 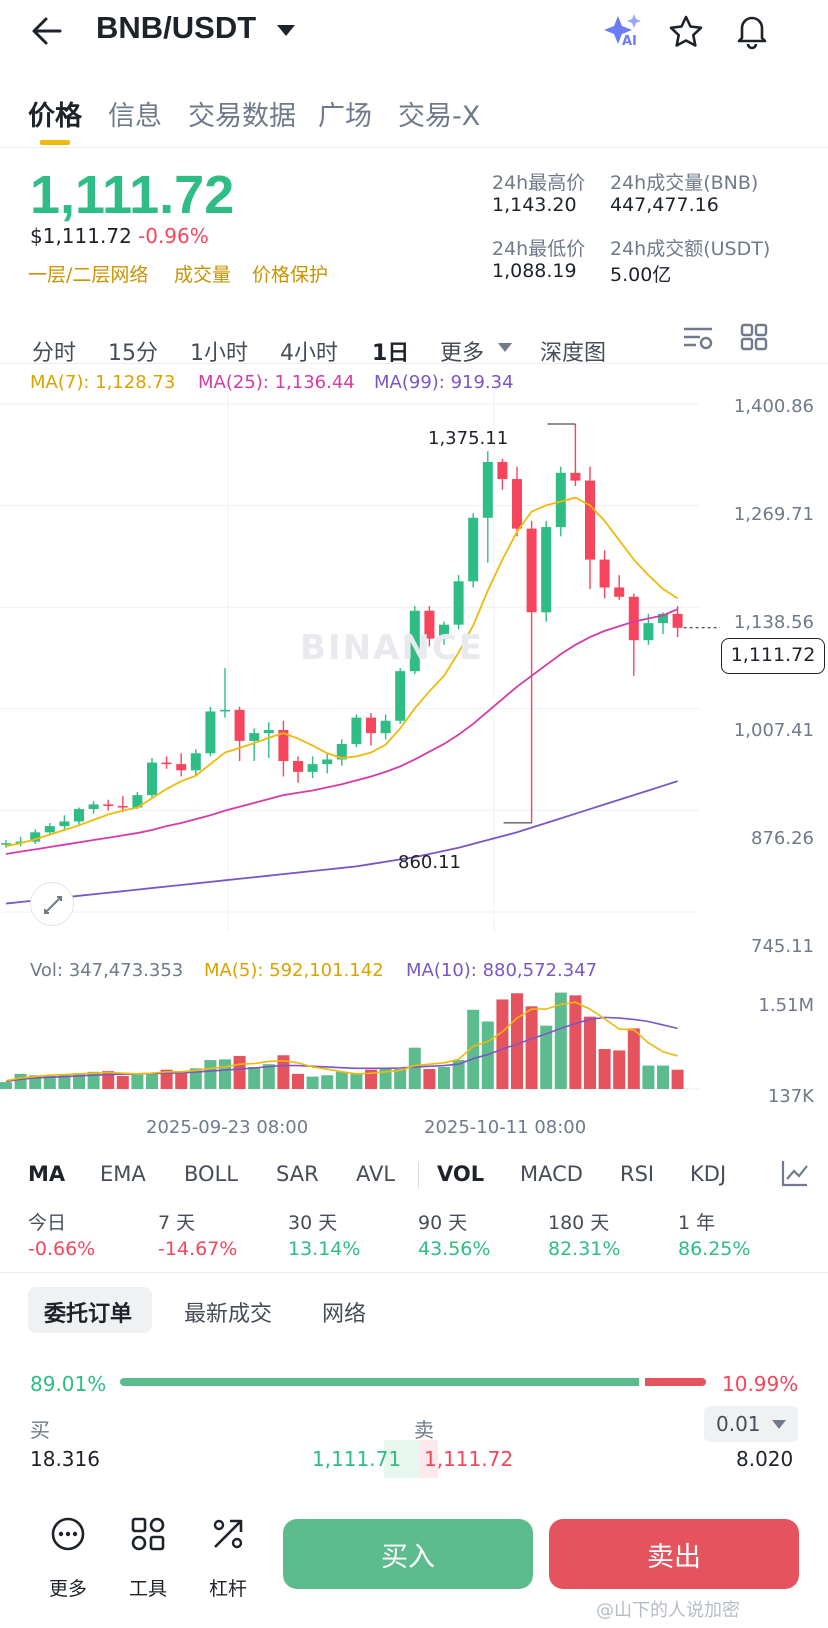 What do you see at coordinates (751, 1424) in the screenshot?
I see `precision-select: 0.01` at bounding box center [751, 1424].